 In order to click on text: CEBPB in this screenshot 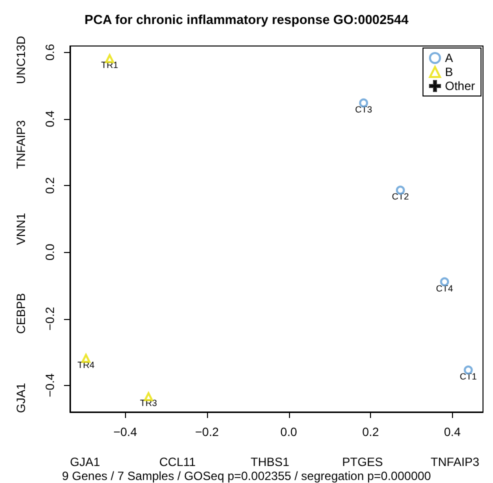, I will do `click(21, 313)`.